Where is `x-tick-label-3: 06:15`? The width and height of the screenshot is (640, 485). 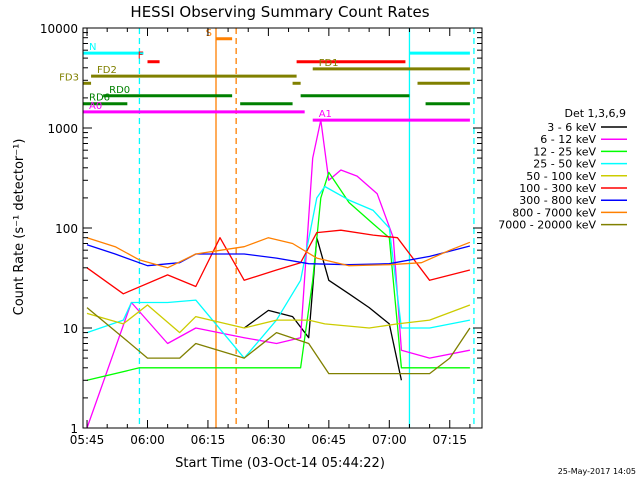
x-tick-label-3: 06:15 is located at coordinates (208, 440).